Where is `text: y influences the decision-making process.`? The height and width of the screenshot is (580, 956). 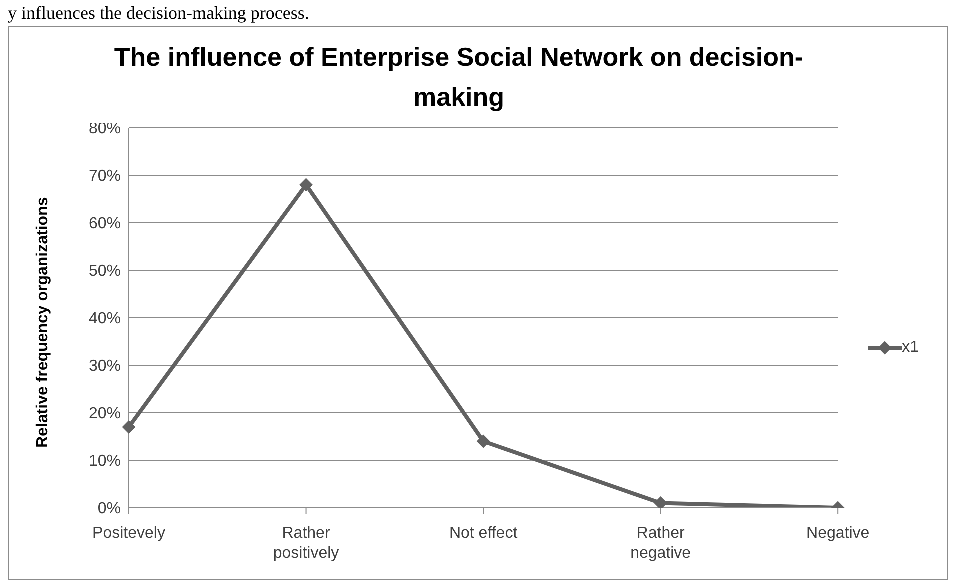 text: y influences the decision-making process. is located at coordinates (159, 13).